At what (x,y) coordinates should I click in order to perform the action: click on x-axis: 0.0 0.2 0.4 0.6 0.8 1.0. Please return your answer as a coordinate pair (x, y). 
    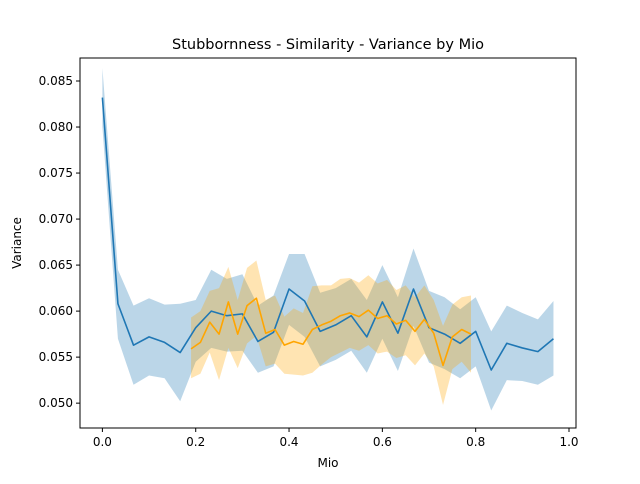
    Looking at the image, I should click on (336, 438).